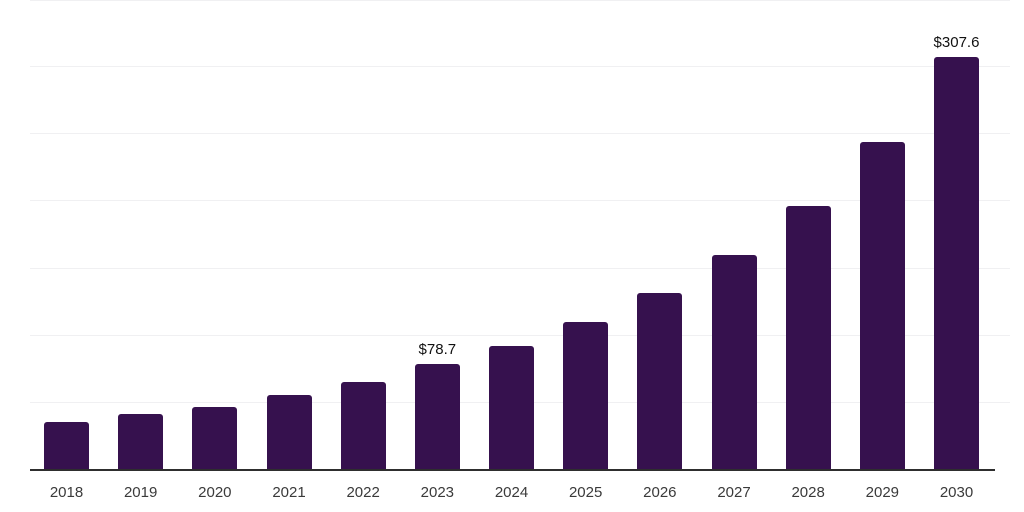 Image resolution: width=1024 pixels, height=512 pixels. What do you see at coordinates (66, 492) in the screenshot?
I see `x-axis-label-2018: 2018` at bounding box center [66, 492].